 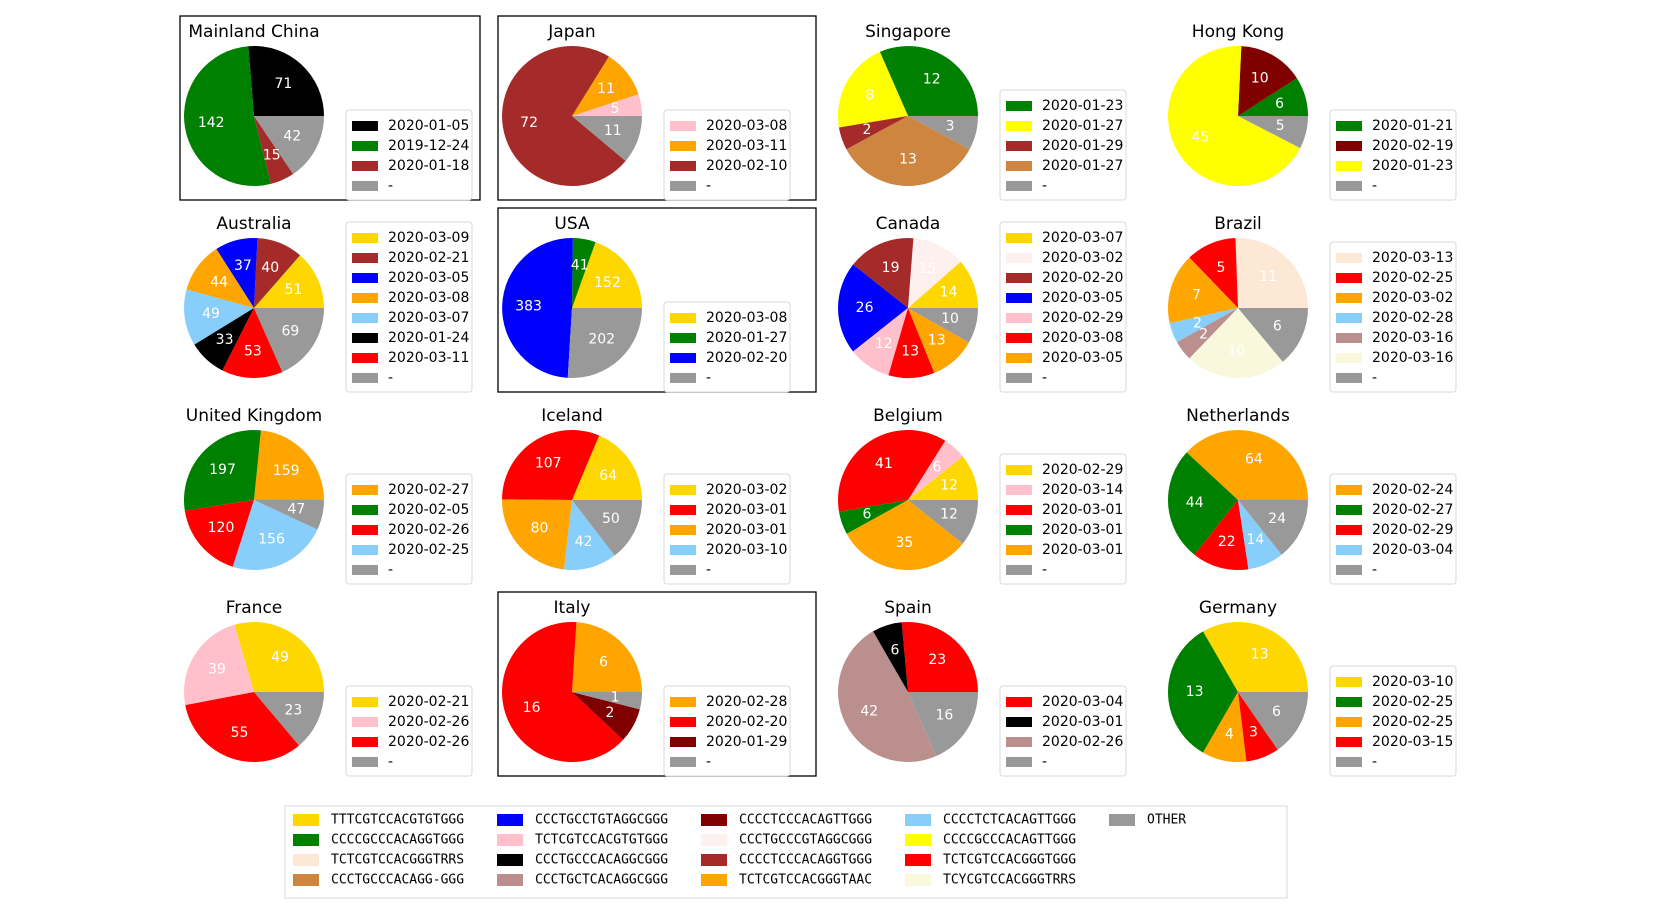 What do you see at coordinates (746, 318) in the screenshot?
I see `legend-entry-date: 2020-03-08` at bounding box center [746, 318].